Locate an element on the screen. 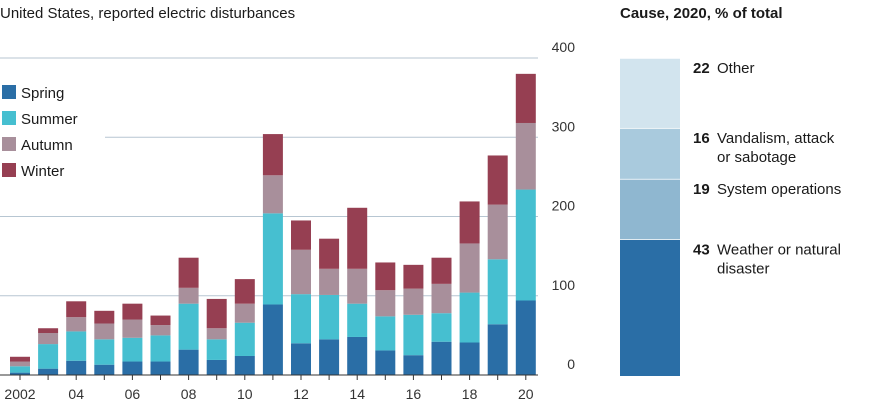 Image resolution: width=877 pixels, height=411 pixels. y-tick-label: 300 is located at coordinates (564, 126).